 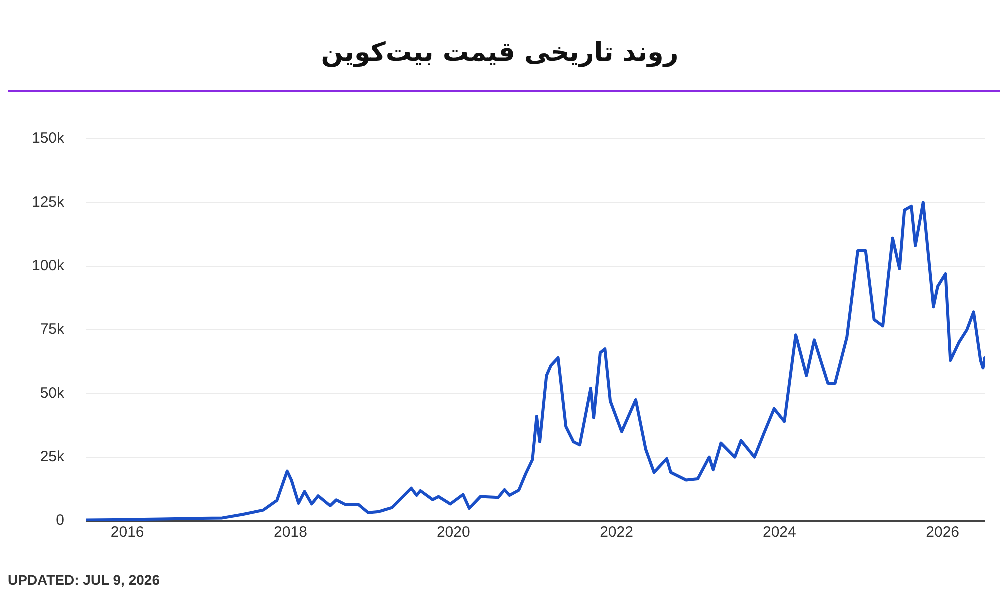 I want to click on y-tick-label: 75k, so click(x=53, y=329).